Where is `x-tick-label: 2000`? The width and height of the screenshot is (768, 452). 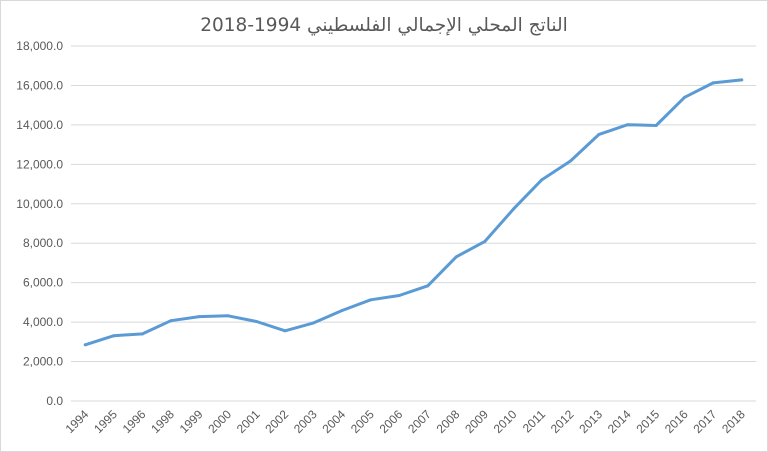
x-tick-label: 2000 is located at coordinates (219, 421).